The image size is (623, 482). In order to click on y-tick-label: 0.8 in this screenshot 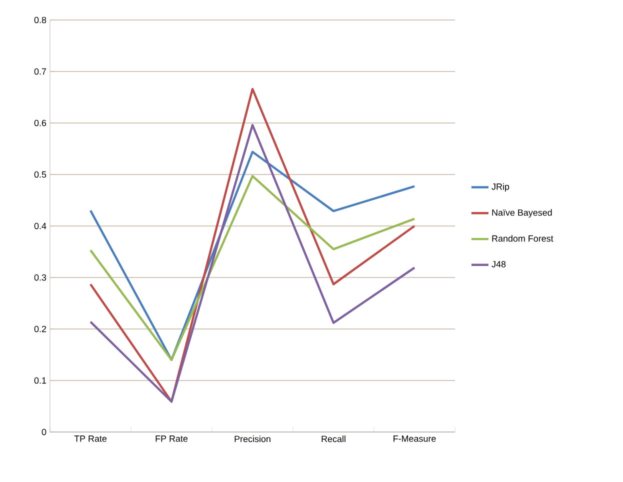, I will do `click(40, 20)`.